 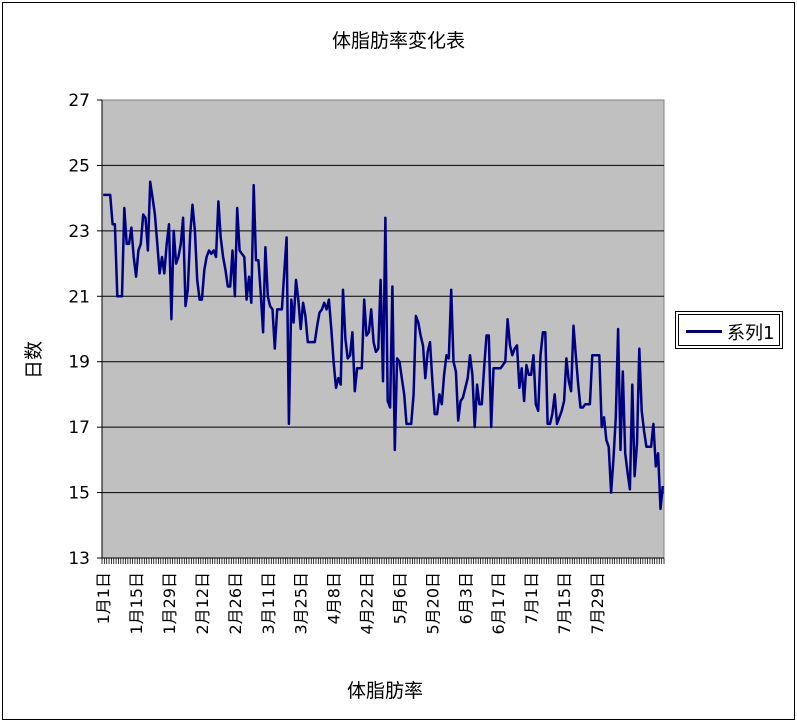 What do you see at coordinates (301, 603) in the screenshot?
I see `x-tick-label: 3月25日` at bounding box center [301, 603].